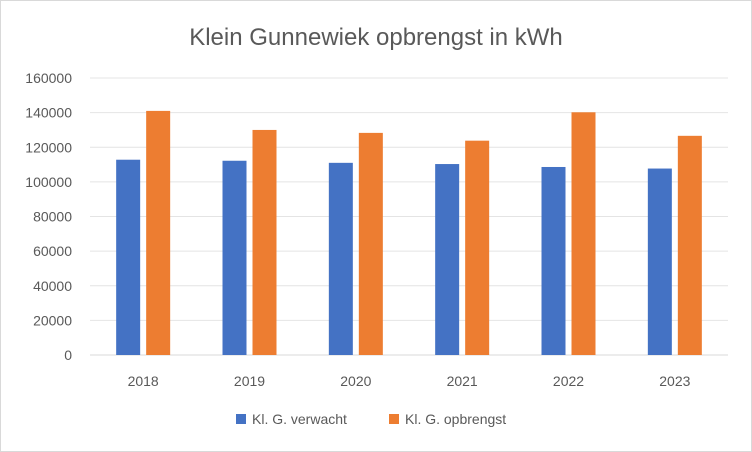 This screenshot has height=452, width=752. Describe the element at coordinates (128, 257) in the screenshot. I see `bar-2018-verwacht` at that location.